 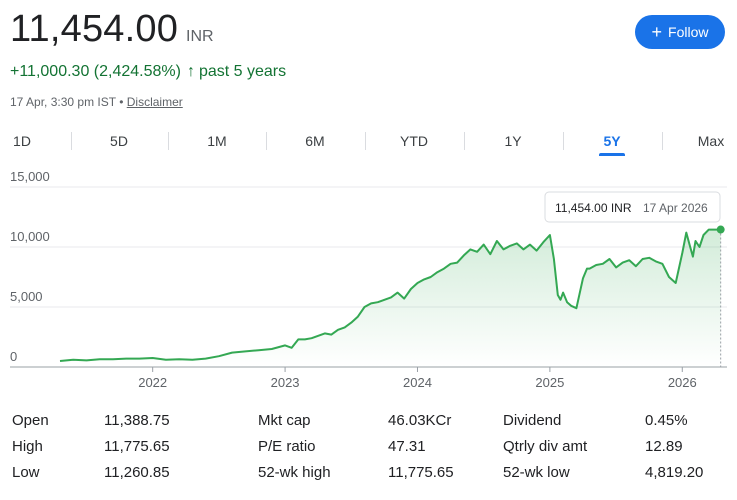 What do you see at coordinates (22, 141) in the screenshot?
I see `tab-1d: 1D` at bounding box center [22, 141].